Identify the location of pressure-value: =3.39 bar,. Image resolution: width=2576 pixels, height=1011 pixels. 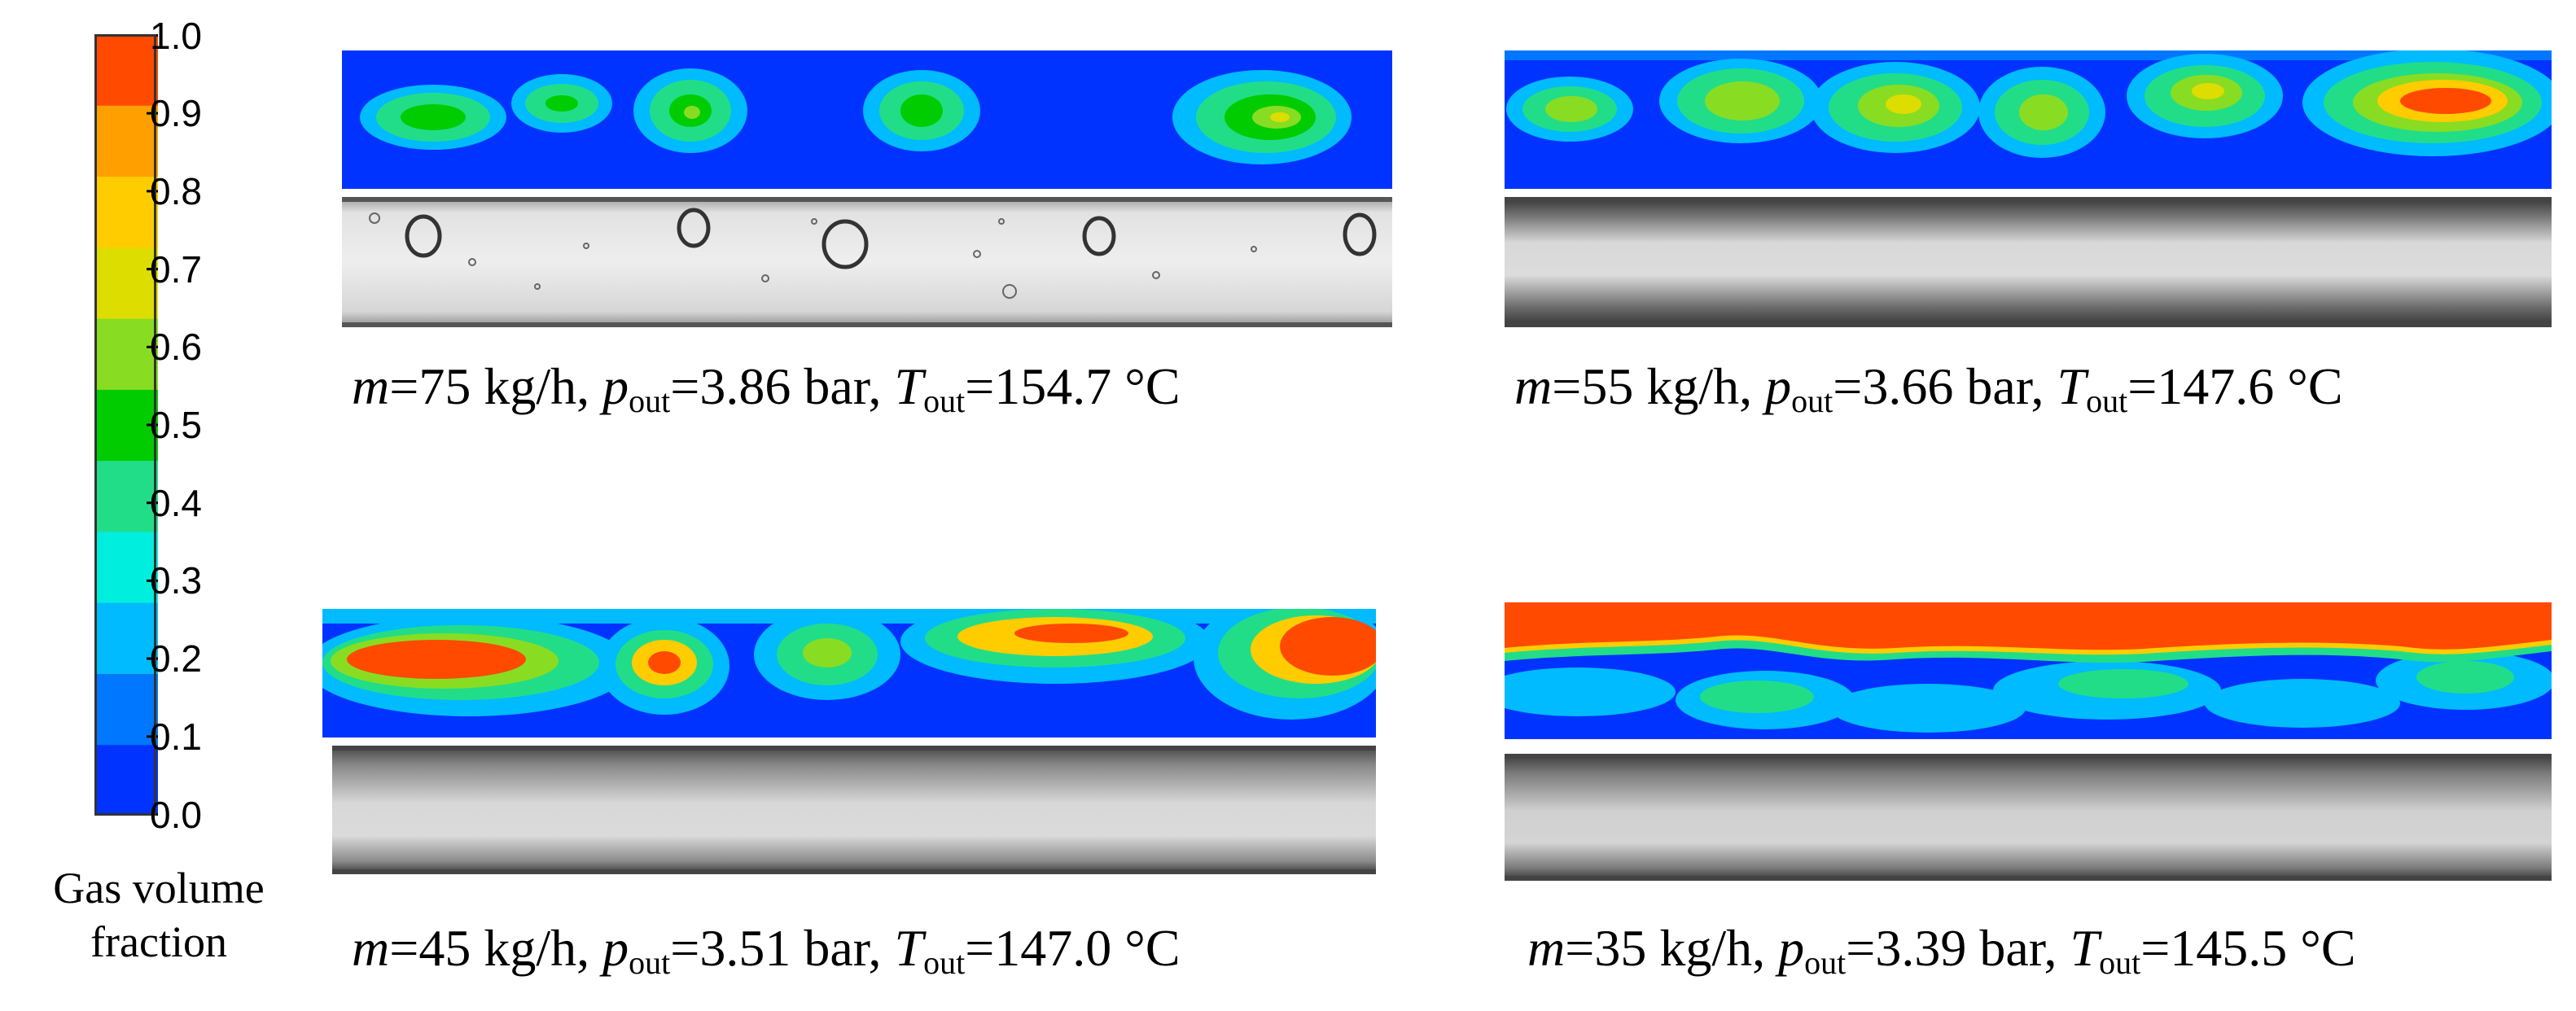
(1958, 948).